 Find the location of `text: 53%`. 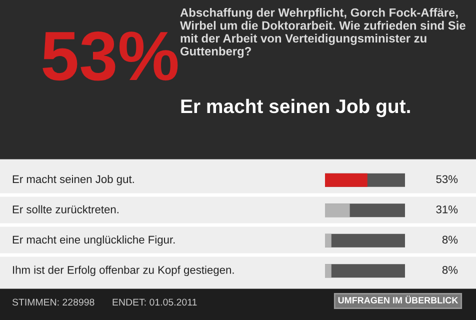

text: 53% is located at coordinates (110, 56).